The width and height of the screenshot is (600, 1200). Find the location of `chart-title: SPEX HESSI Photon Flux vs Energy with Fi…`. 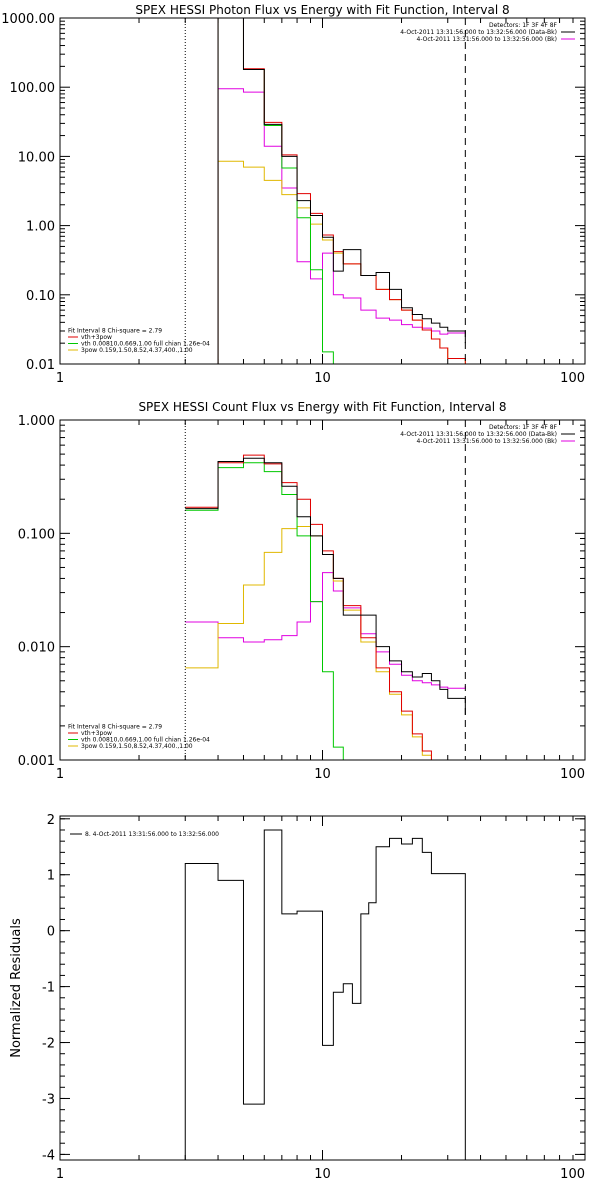

chart-title: SPEX HESSI Photon Flux vs Energy with Fi… is located at coordinates (322, 10).